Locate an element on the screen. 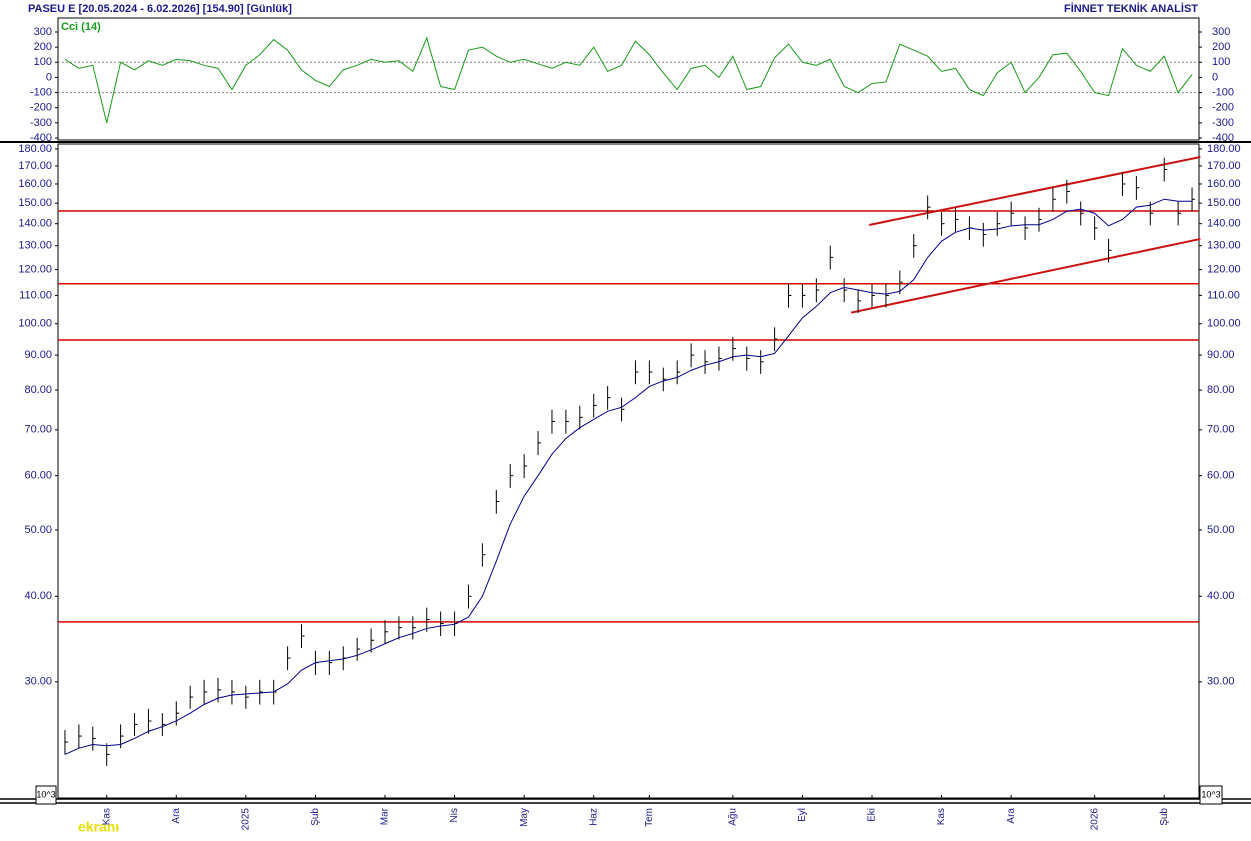 The height and width of the screenshot is (841, 1251). x-tick-label: May is located at coordinates (524, 817).